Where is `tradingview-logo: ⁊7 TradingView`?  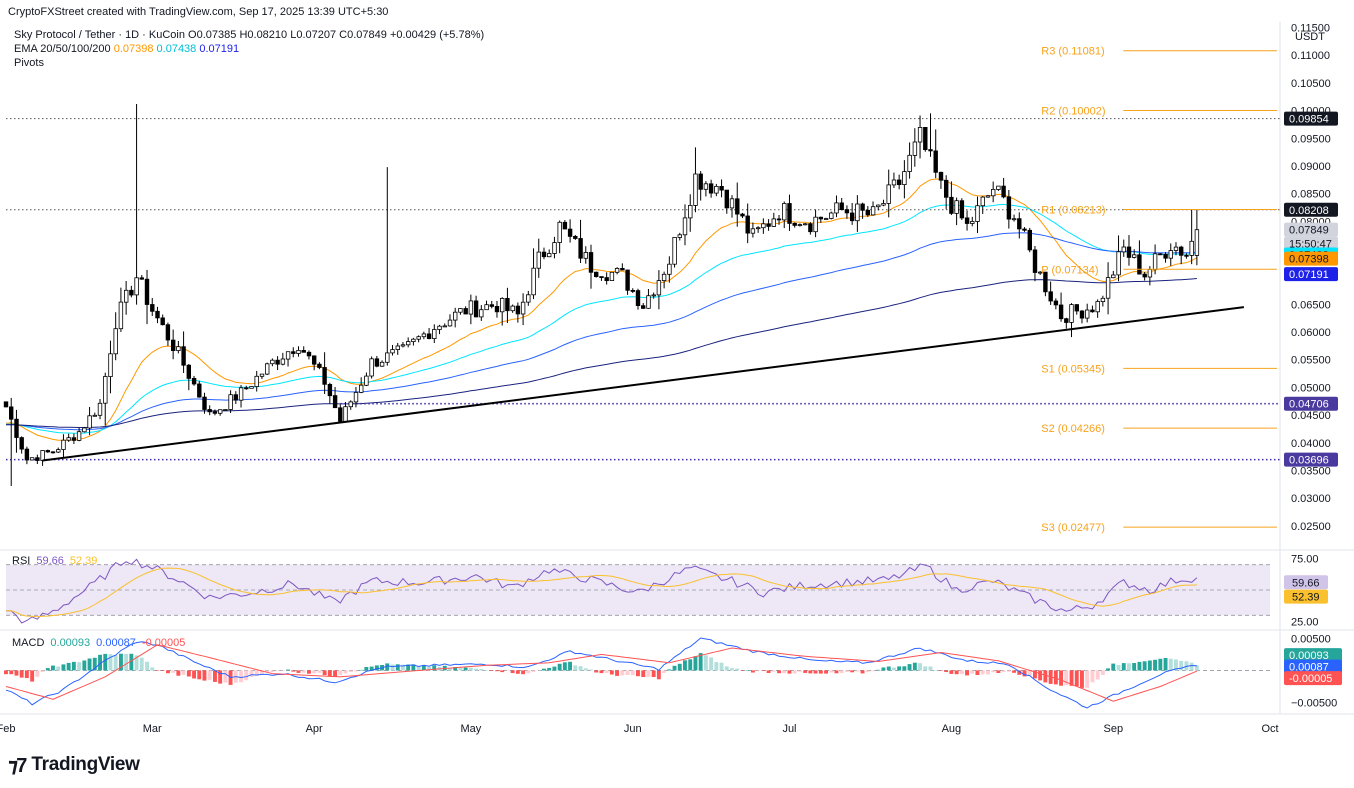 tradingview-logo: ⁊7 TradingView is located at coordinates (74, 765).